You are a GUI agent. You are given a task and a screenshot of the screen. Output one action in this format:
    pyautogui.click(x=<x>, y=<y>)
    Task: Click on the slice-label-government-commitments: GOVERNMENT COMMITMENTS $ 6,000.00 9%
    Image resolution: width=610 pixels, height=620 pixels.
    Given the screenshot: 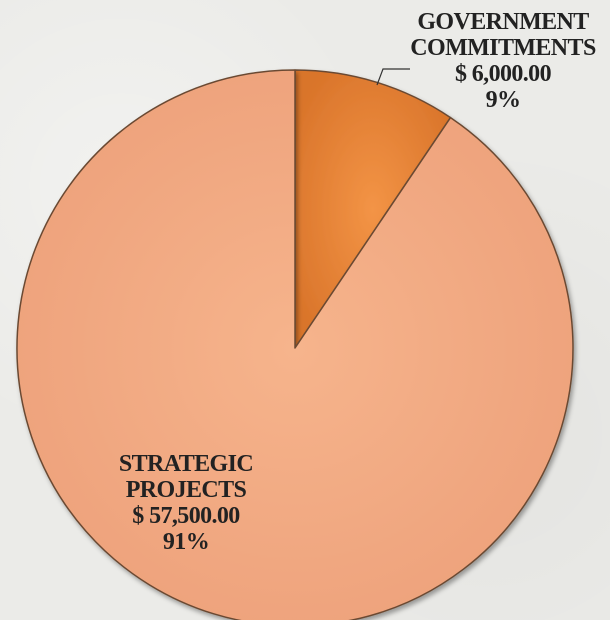 What is the action you would take?
    pyautogui.click(x=503, y=61)
    